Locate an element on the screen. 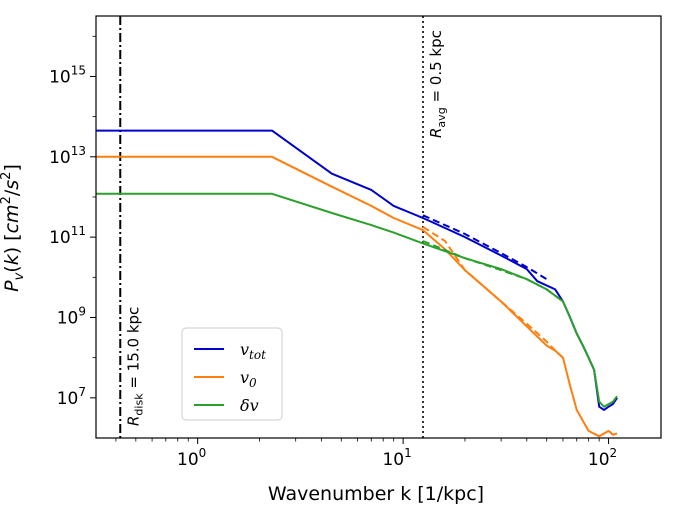 The image size is (675, 513). vline-label-r-avg: Ravg = 0.5 kpc is located at coordinates (437, 84).